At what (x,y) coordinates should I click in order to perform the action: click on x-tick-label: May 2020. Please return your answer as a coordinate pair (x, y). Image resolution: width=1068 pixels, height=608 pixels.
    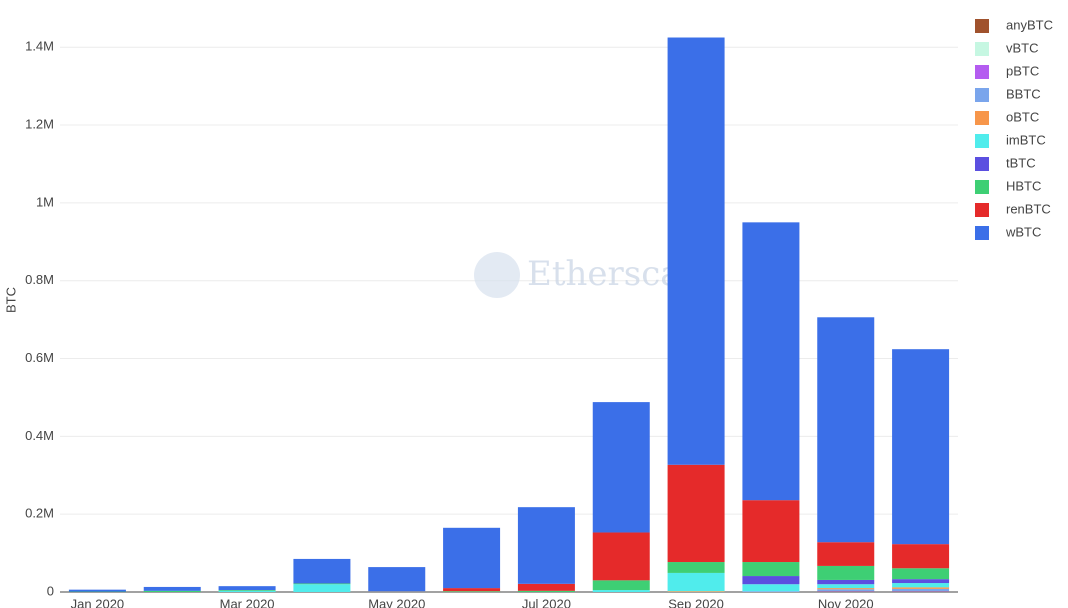
    Looking at the image, I should click on (396, 602).